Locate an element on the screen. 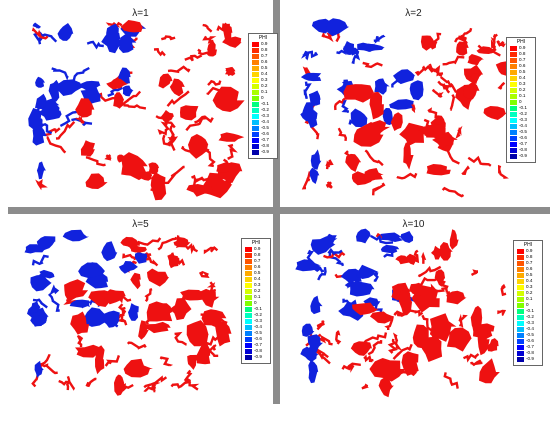 This screenshot has height=424, width=550. colorbar-label: 0 is located at coordinates (527, 304).